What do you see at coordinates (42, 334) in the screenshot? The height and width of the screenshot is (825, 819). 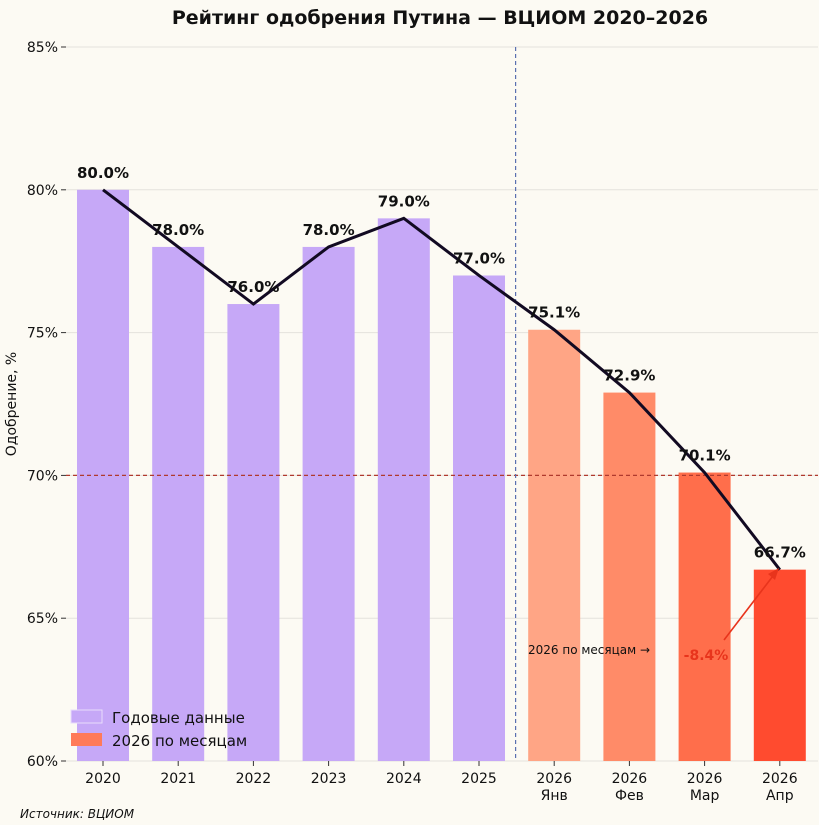 I see `y-tick-label: 75%` at bounding box center [42, 334].